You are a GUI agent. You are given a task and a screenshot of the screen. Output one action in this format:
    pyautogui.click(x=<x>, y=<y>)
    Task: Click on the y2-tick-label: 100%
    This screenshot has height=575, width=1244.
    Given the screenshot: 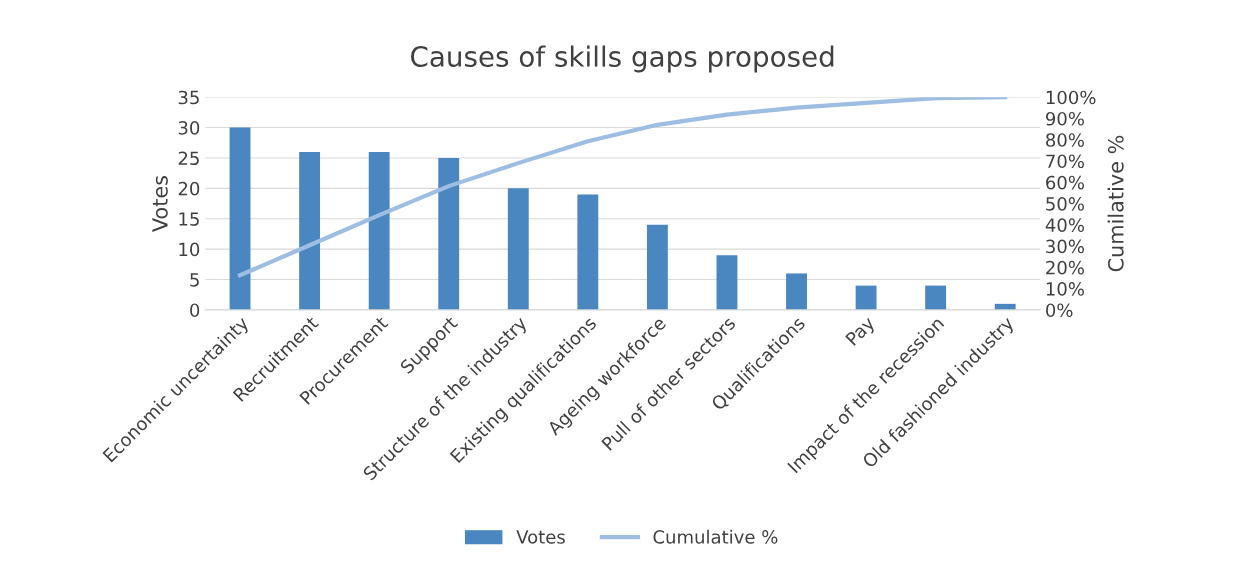 What is the action you would take?
    pyautogui.click(x=1071, y=97)
    